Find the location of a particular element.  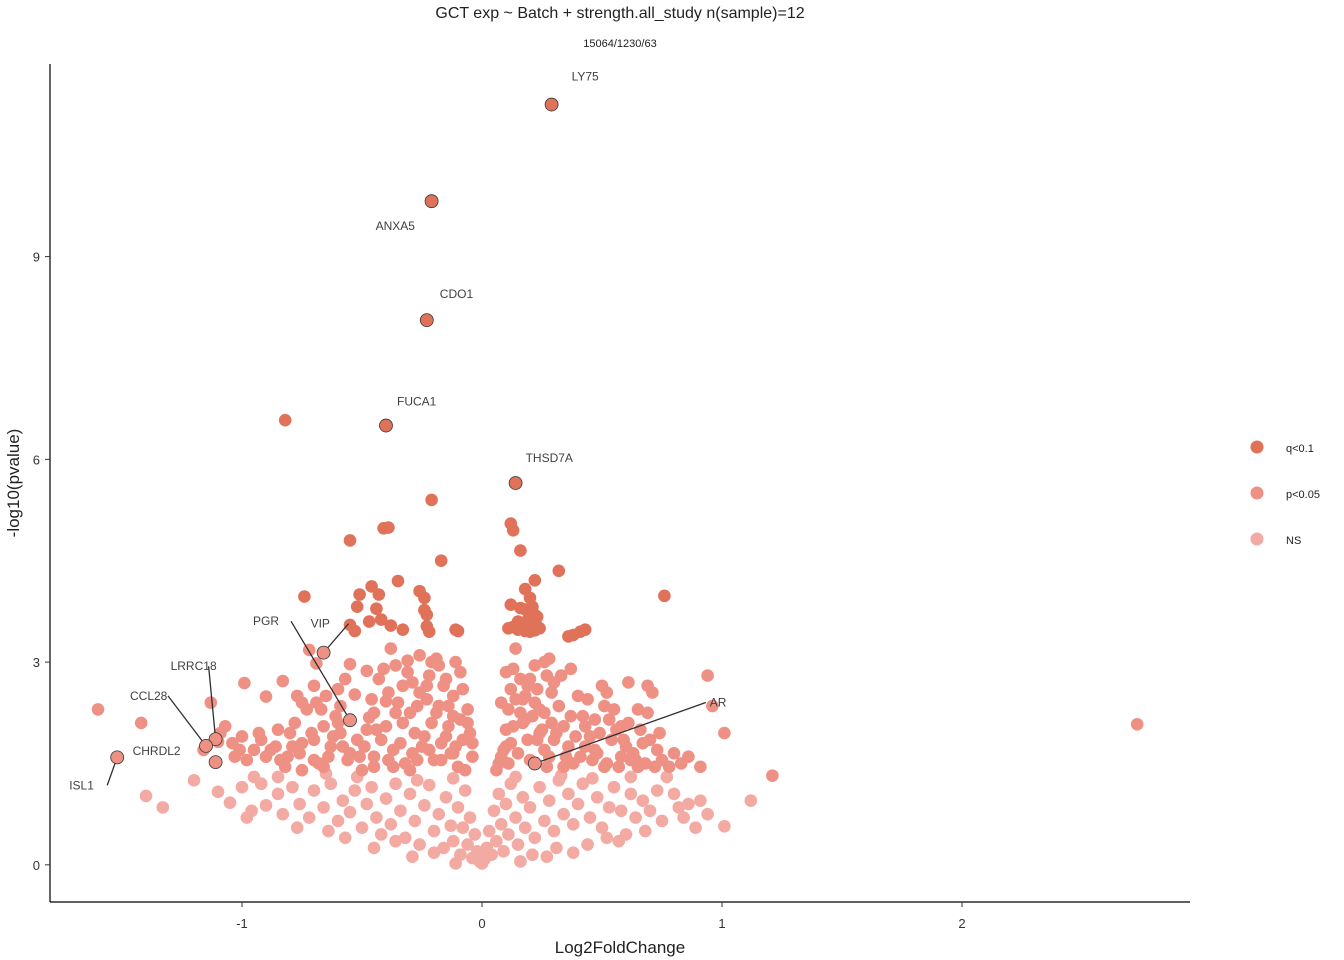

legend-swatch is located at coordinates (1257, 539).